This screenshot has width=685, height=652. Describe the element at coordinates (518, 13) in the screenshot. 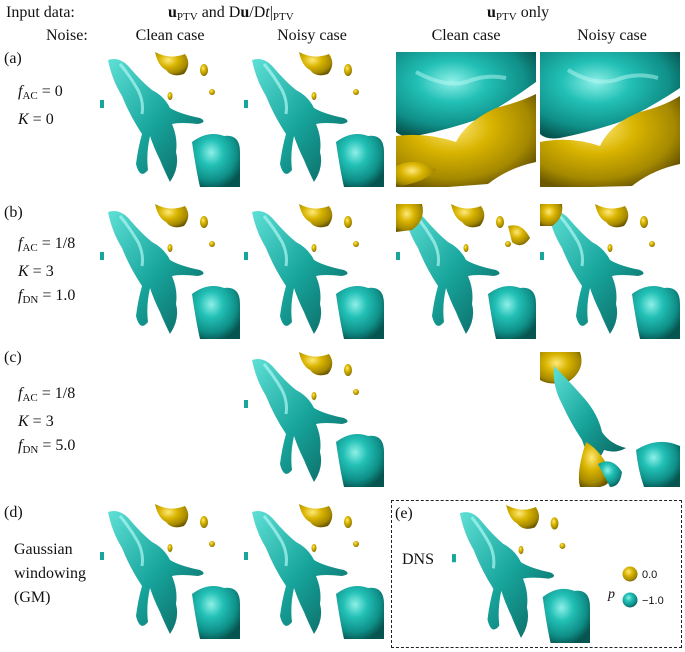

I see `group-header-right: uPTV only` at that location.